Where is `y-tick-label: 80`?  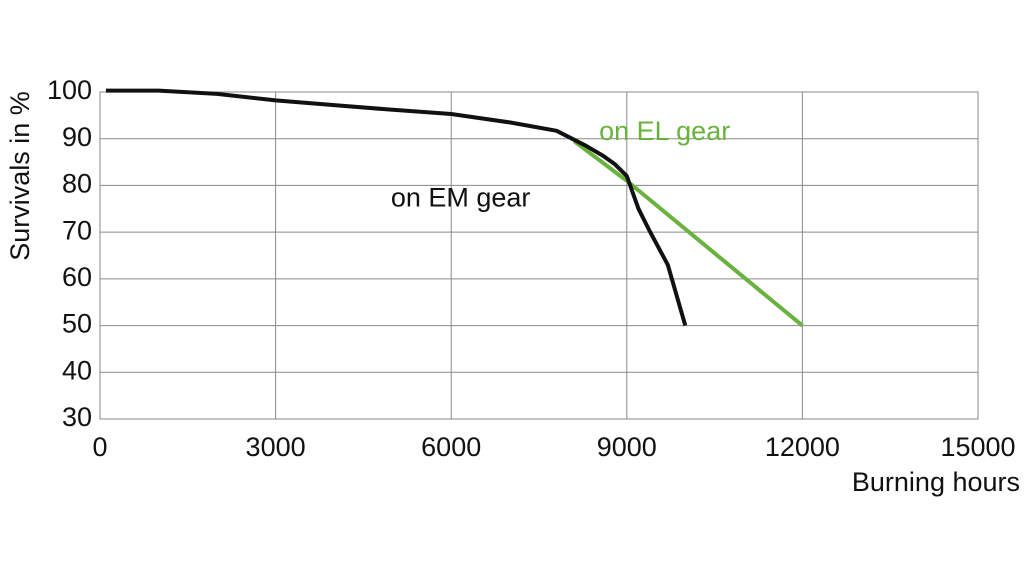
y-tick-label: 80 is located at coordinates (77, 184).